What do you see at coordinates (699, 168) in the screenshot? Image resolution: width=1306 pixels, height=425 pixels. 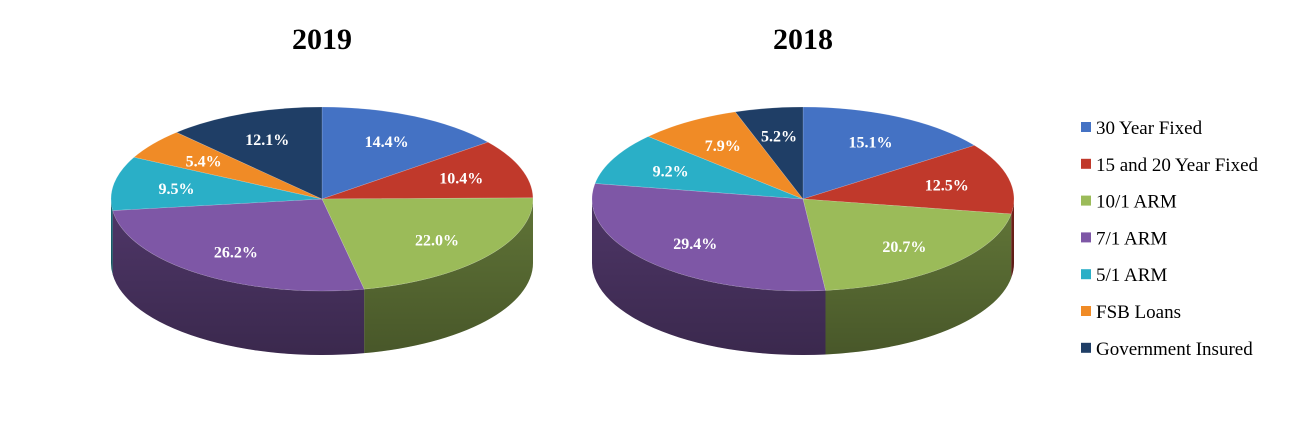 I see `pie-2018-slice-5-1-arm` at bounding box center [699, 168].